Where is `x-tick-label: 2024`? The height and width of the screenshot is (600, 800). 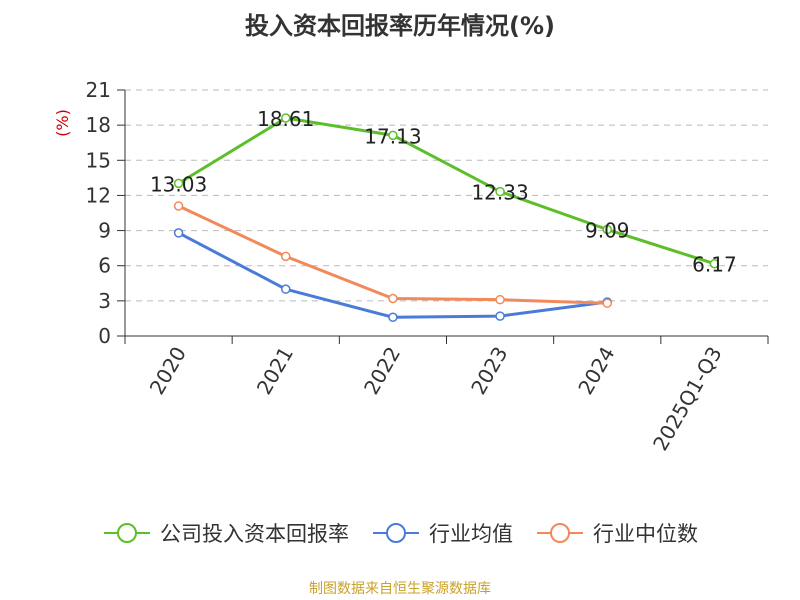
x-tick-label: 2024 is located at coordinates (596, 371).